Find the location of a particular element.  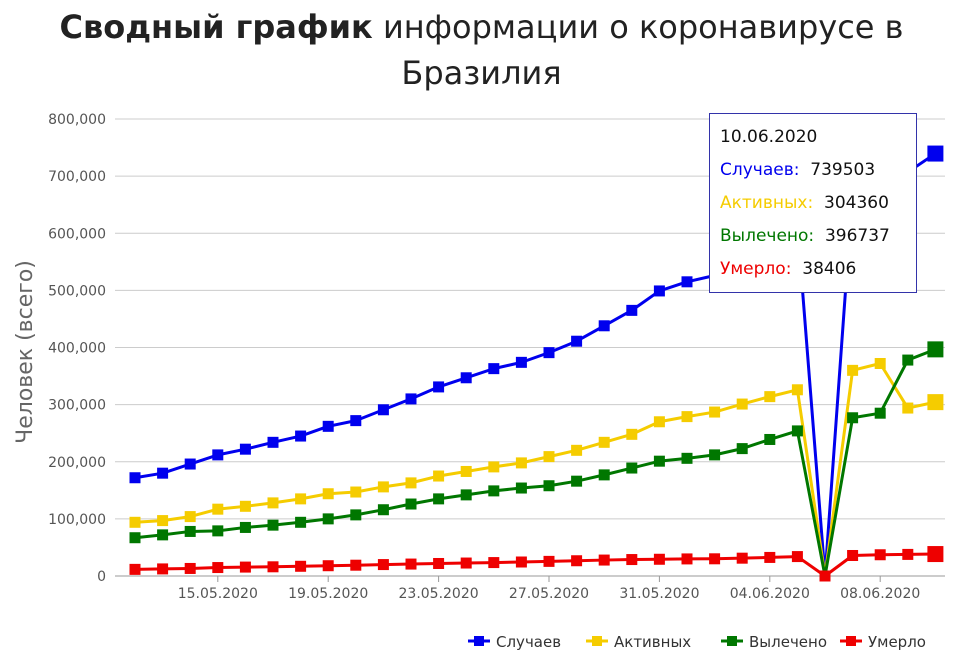

legend-item: Вылечено is located at coordinates (774, 642).